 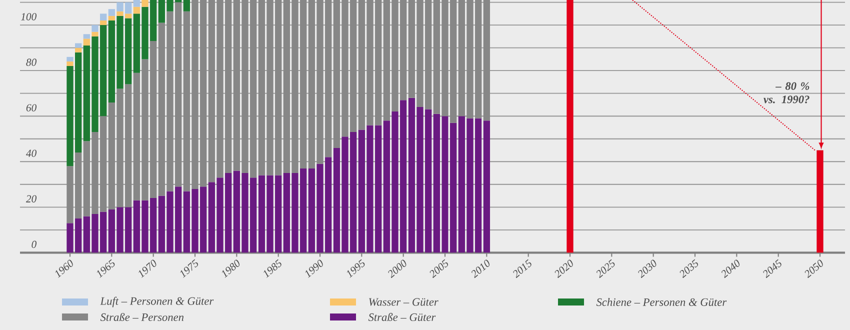 I want to click on legend-label: Luft – Personen & Güter, so click(x=157, y=302).